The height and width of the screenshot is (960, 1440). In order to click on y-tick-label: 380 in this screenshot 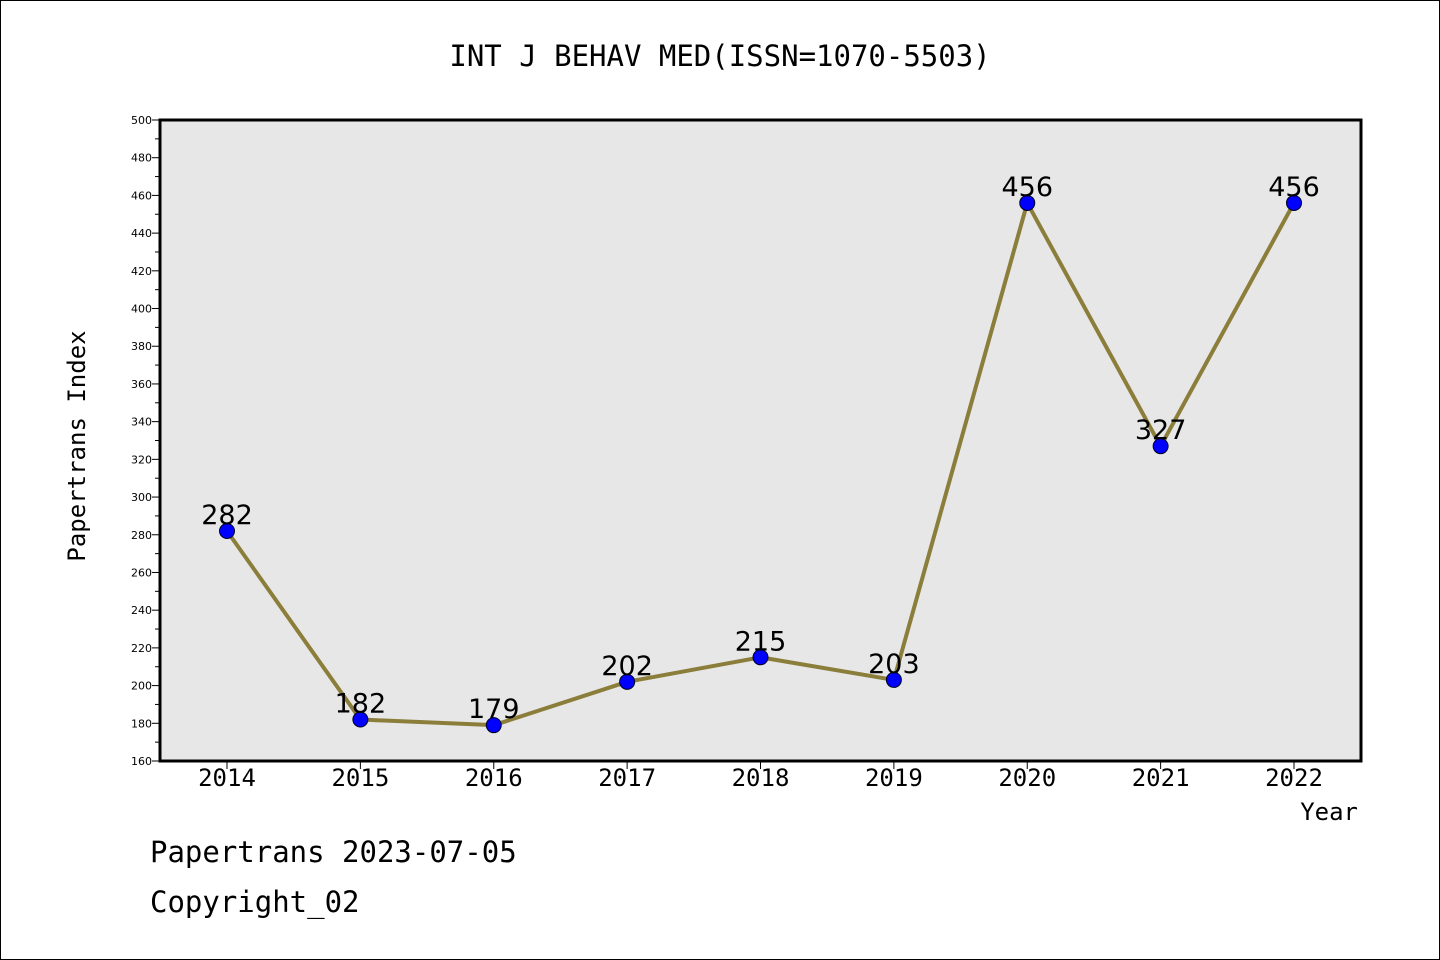, I will do `click(141, 346)`.